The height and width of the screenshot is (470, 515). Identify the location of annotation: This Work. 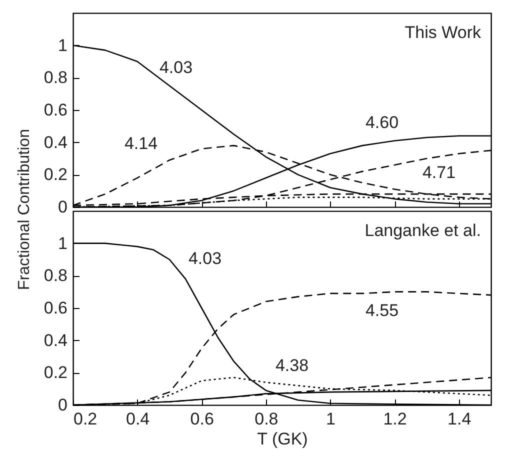
(443, 32).